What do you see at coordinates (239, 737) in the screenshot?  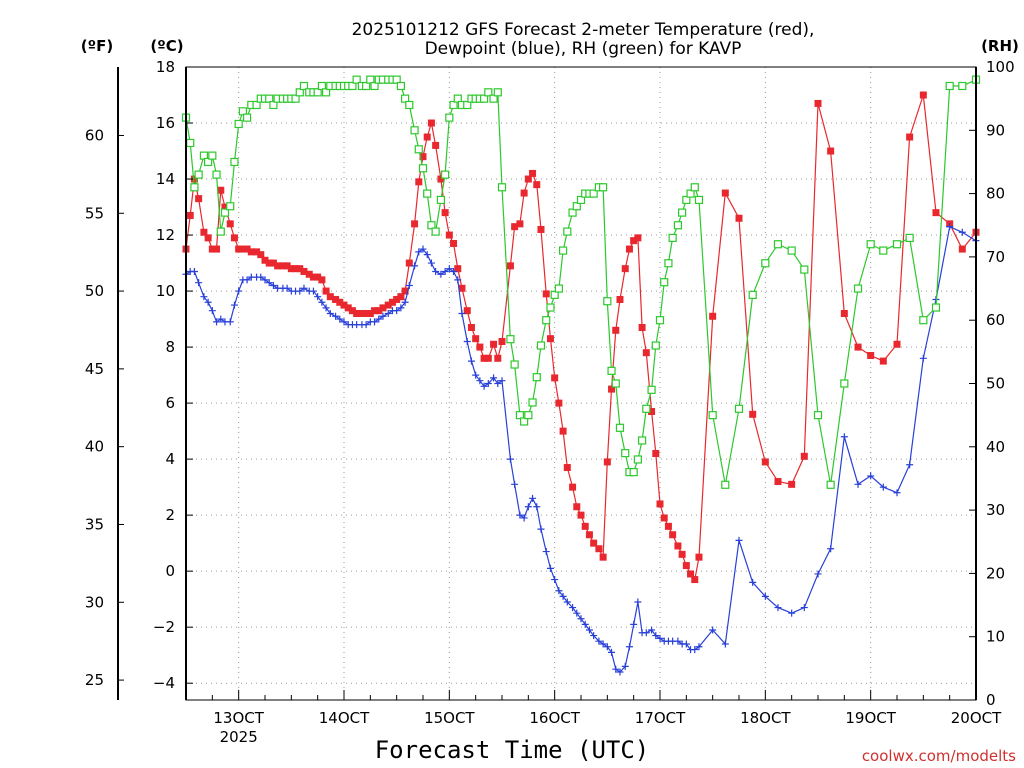 I see `x-tick-year-label: 2025` at bounding box center [239, 737].